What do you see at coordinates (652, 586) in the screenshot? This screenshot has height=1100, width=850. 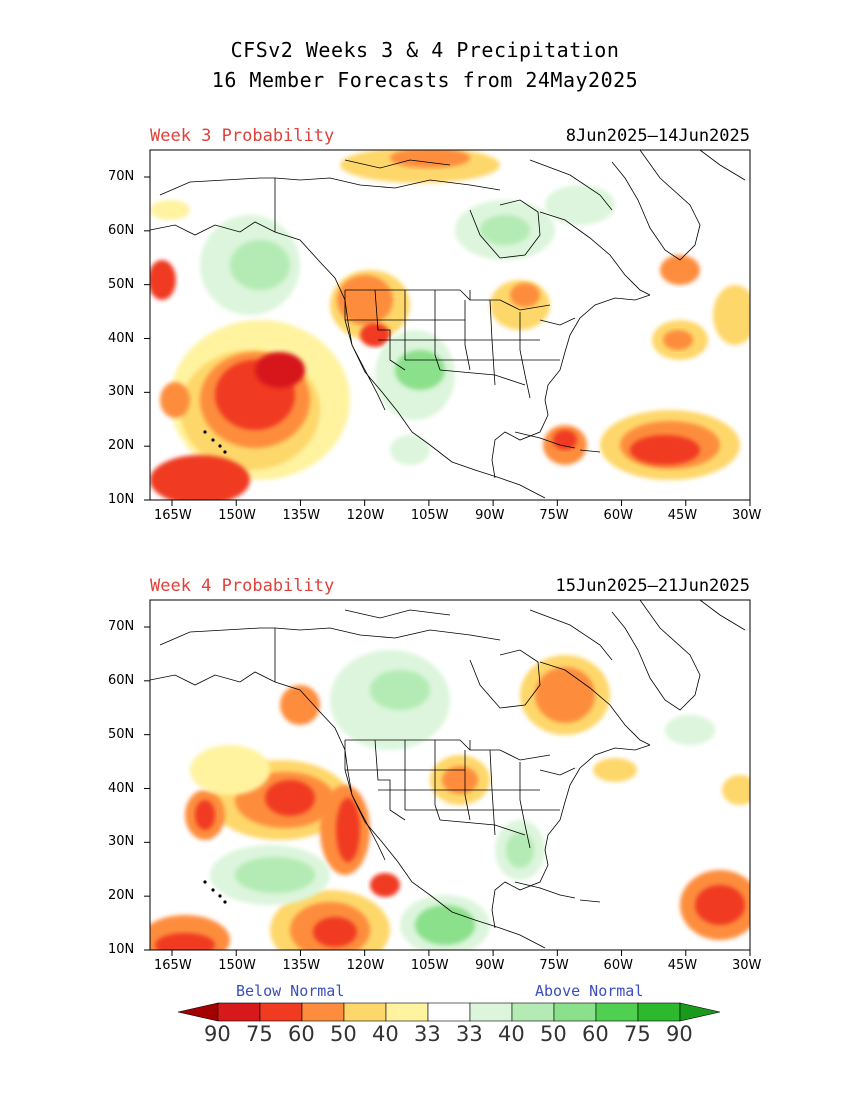 I see `week4-date-range: 15Jun2025—21Jun2025` at bounding box center [652, 586].